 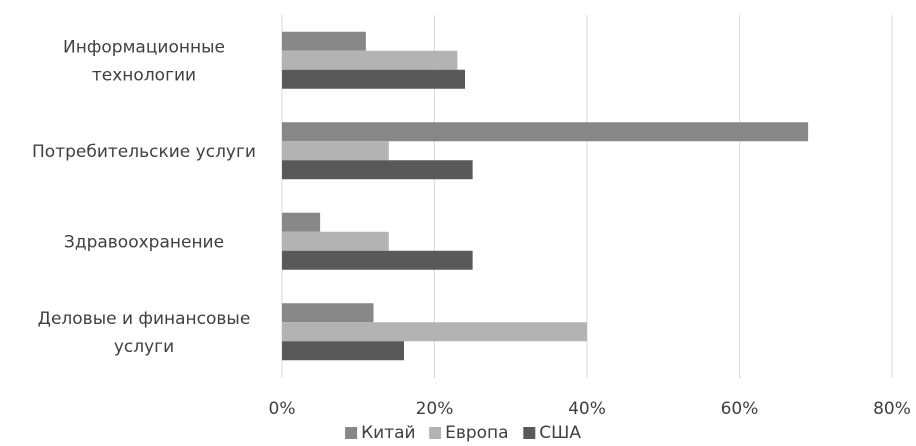 What do you see at coordinates (434, 332) in the screenshot?
I see `bar-Европа-3` at bounding box center [434, 332].